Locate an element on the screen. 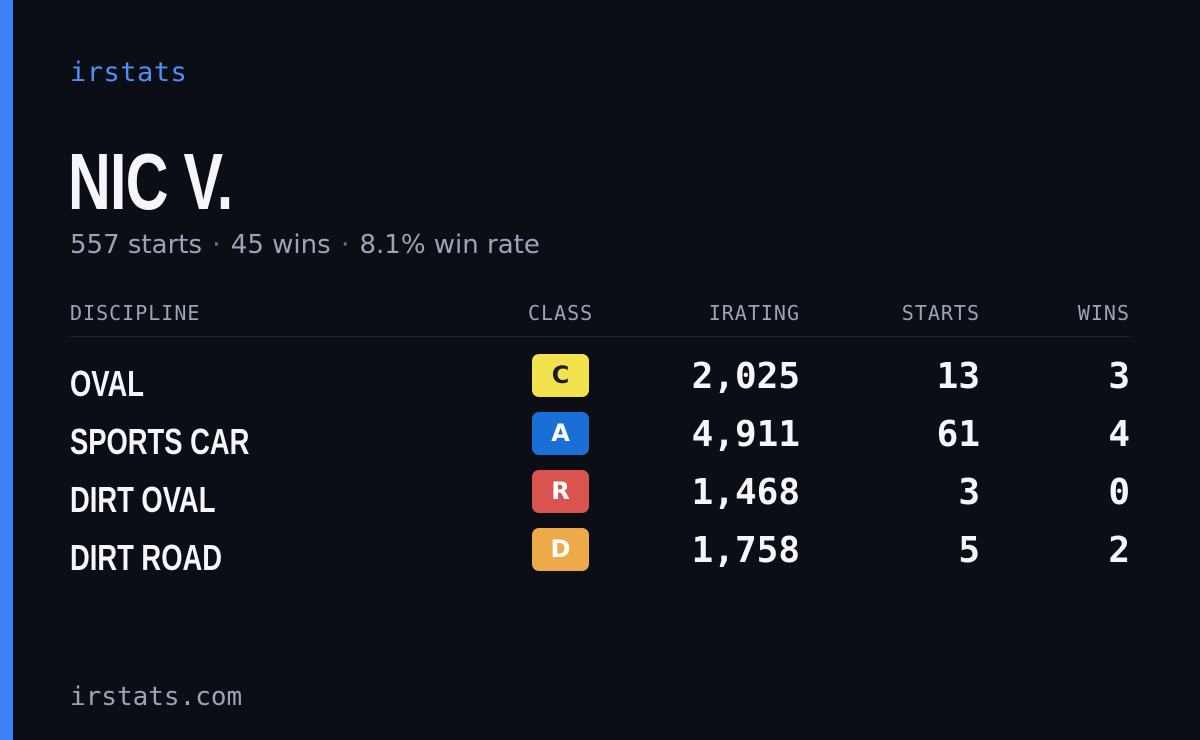  table-row: DIRT OVAL R 1,468 3 0 is located at coordinates (600, 499).